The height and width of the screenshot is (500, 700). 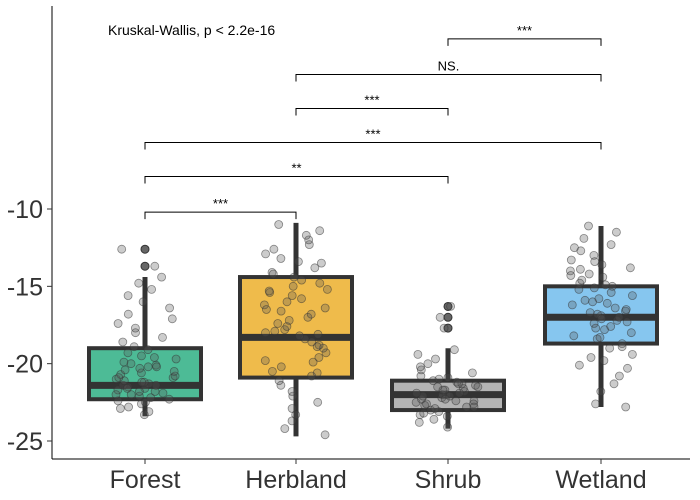 What do you see at coordinates (296, 327) in the screenshot?
I see `box-herbland` at bounding box center [296, 327].